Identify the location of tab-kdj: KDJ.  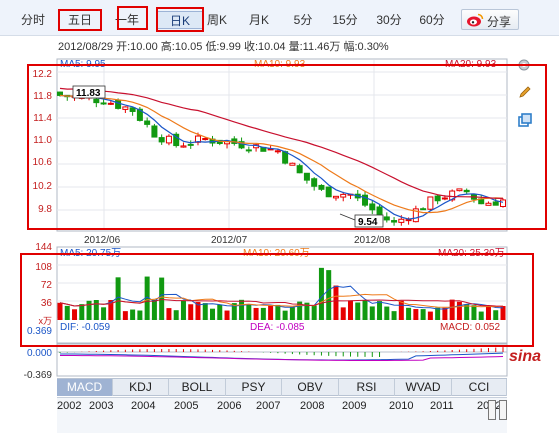
(141, 387).